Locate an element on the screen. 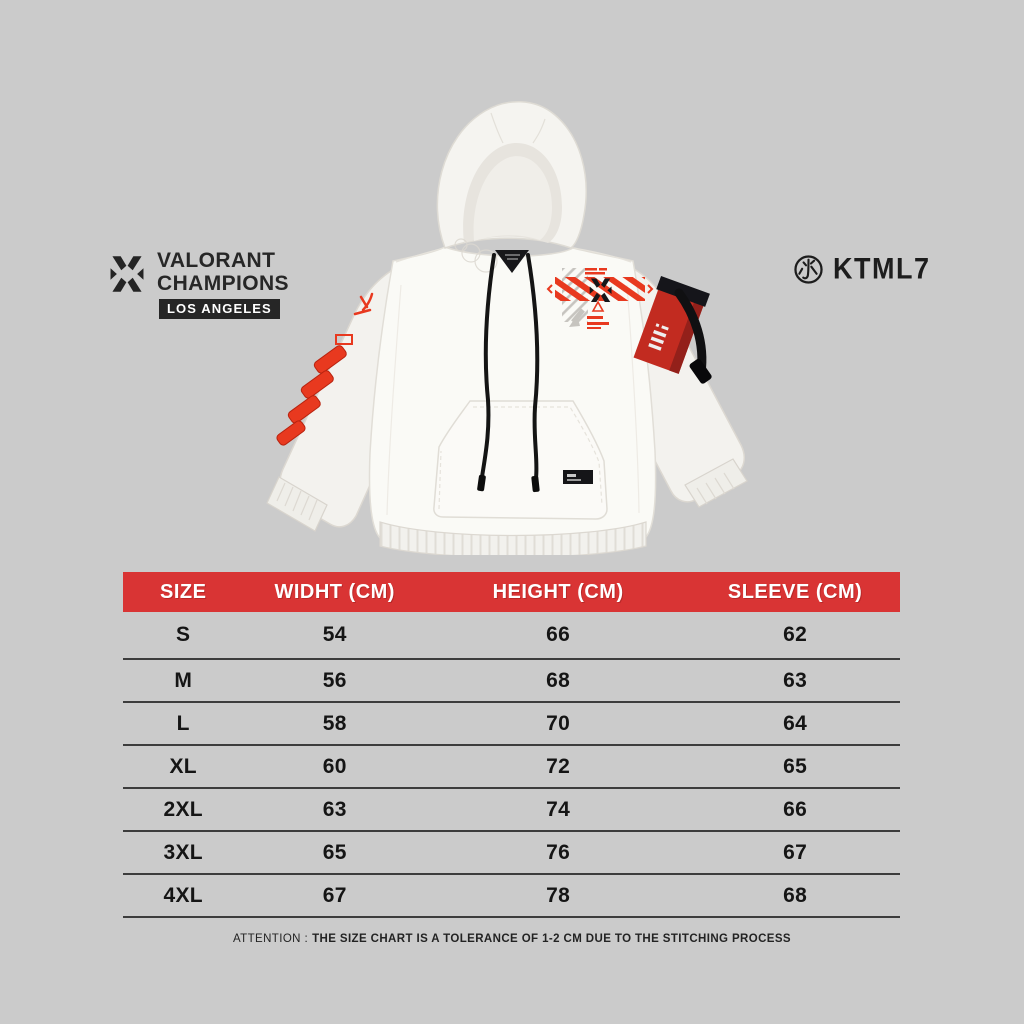 This screenshot has width=1024, height=1024. cell-width: 63 is located at coordinates (334, 809).